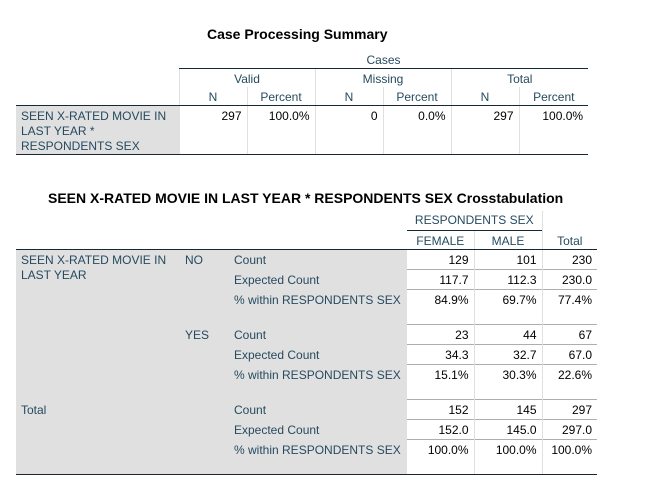 This screenshot has height=479, width=656. Describe the element at coordinates (508, 381) in the screenshot. I see `crosstab-cell: 30.3%` at that location.